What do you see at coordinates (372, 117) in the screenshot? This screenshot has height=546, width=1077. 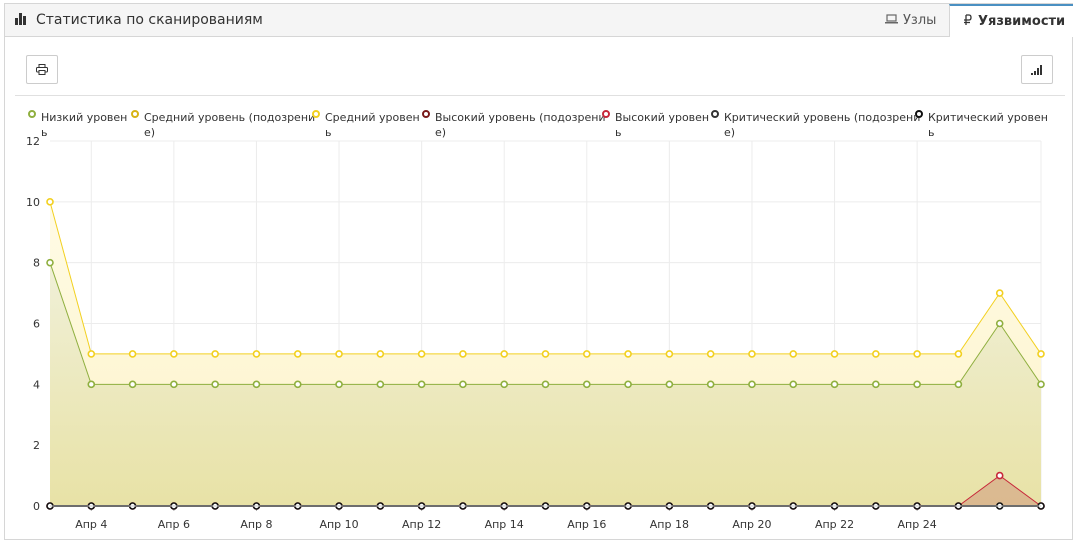 I see `legend-label: Средний уровен` at bounding box center [372, 117].